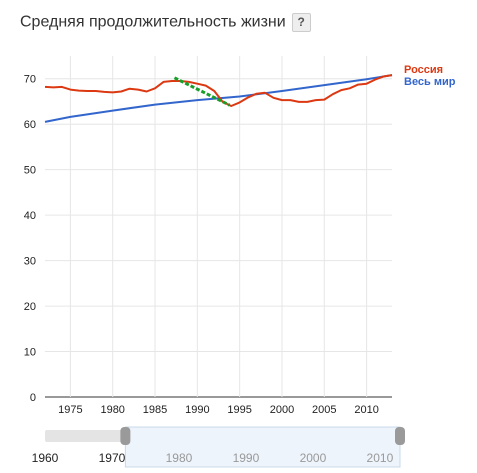 The width and height of the screenshot is (477, 473). Describe the element at coordinates (380, 458) in the screenshot. I see `range-label: 2010` at that location.